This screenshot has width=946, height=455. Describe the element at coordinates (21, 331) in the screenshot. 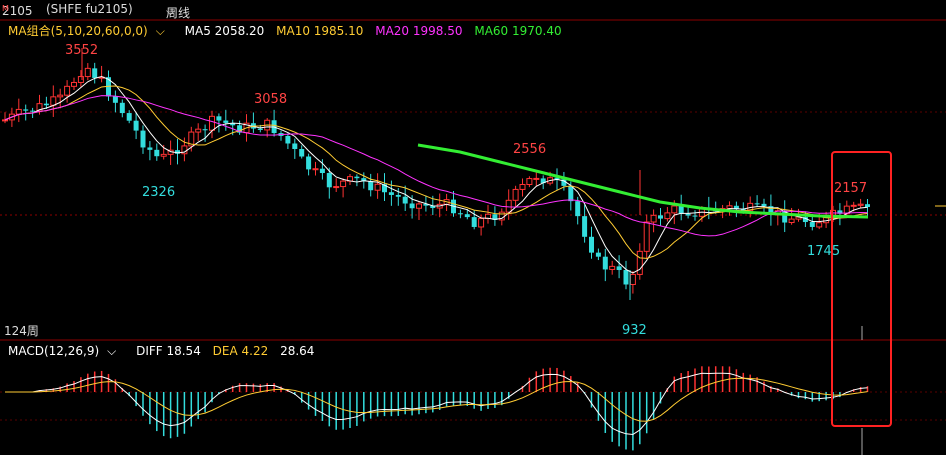

I see `bar-count-label: 124周` at that location.